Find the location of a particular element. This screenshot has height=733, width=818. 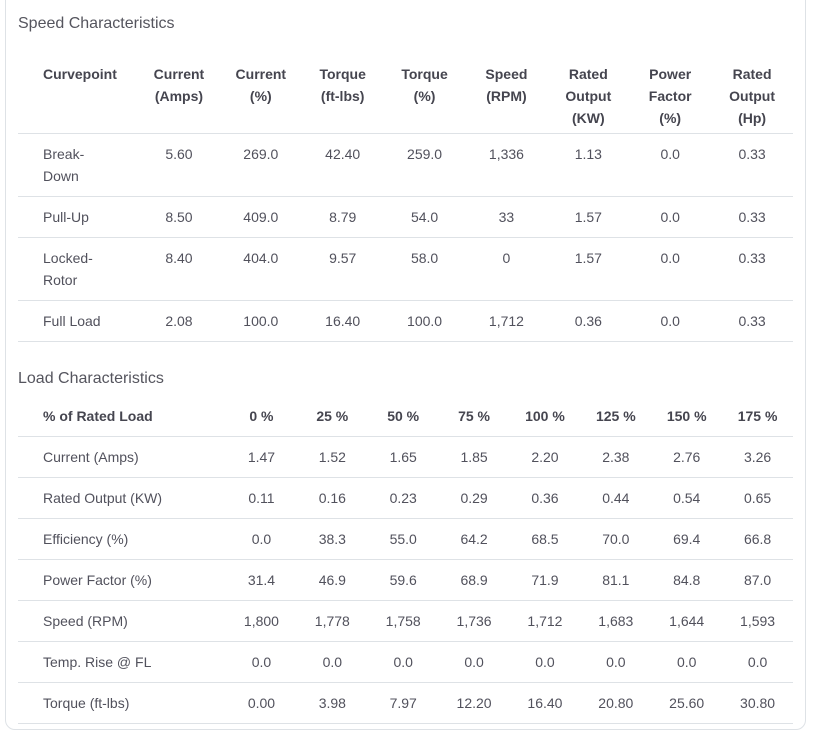

column-header: Rated Output (KW) is located at coordinates (588, 95).